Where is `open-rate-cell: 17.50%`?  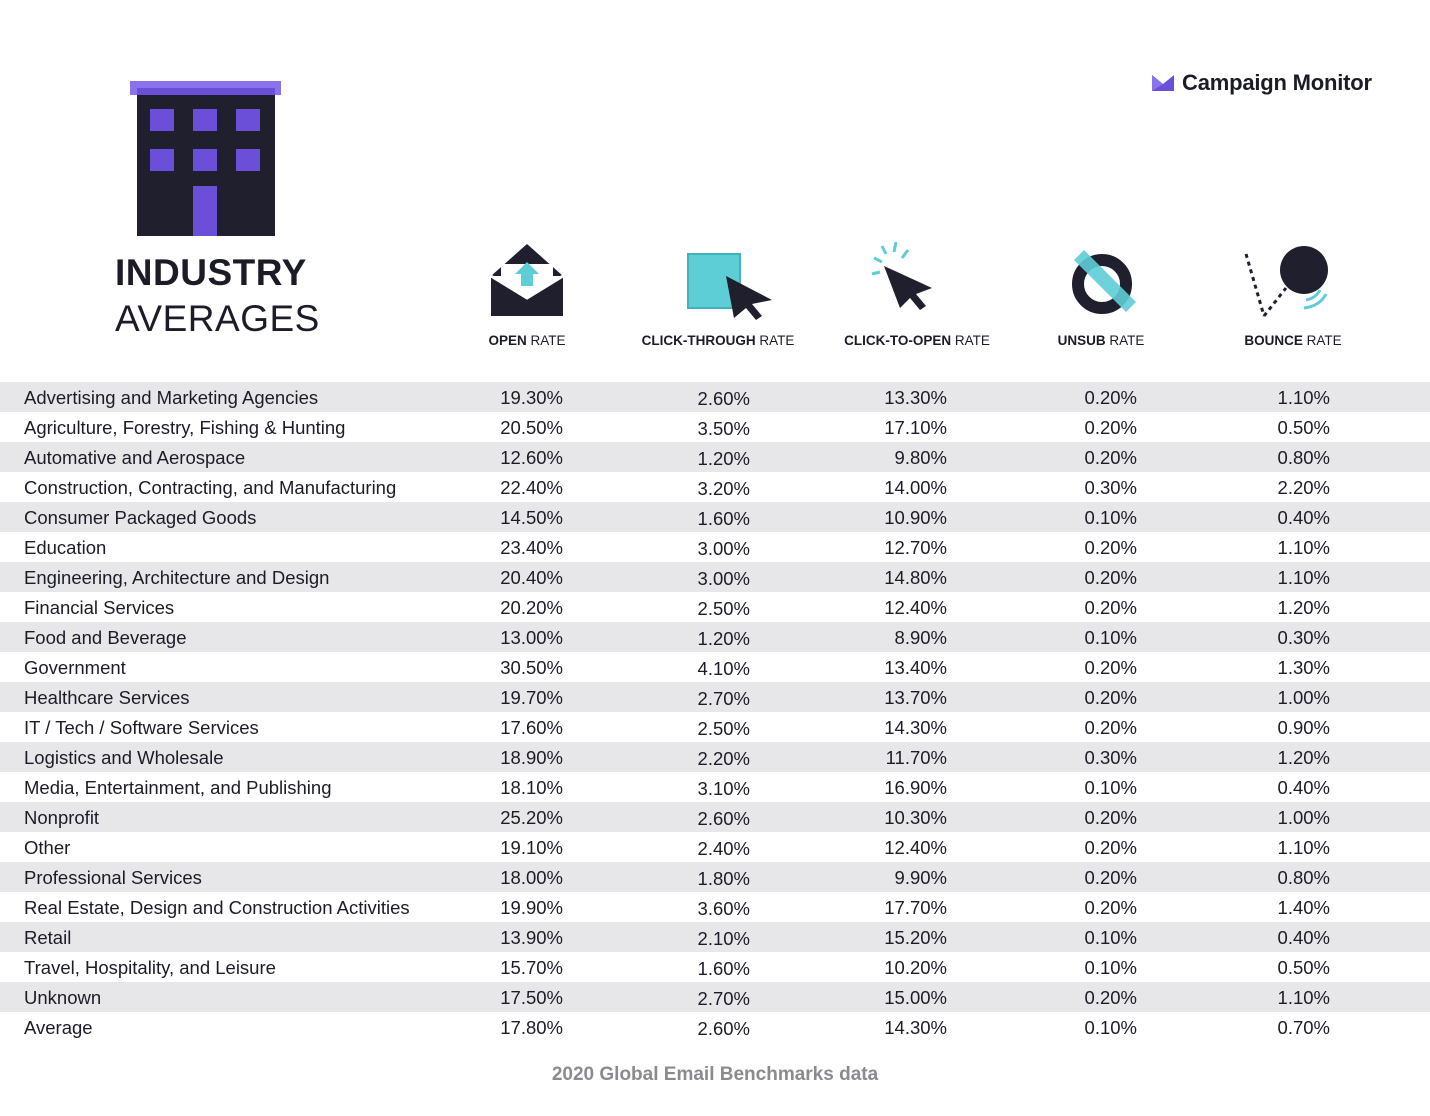 open-rate-cell: 17.50% is located at coordinates (531, 997).